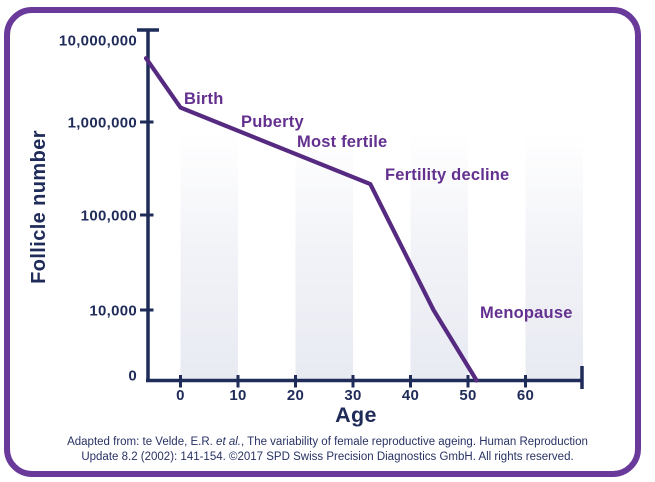 This screenshot has width=655, height=482. Describe the element at coordinates (102, 123) in the screenshot. I see `y-tick-label-1000000: 1,000,000` at that location.